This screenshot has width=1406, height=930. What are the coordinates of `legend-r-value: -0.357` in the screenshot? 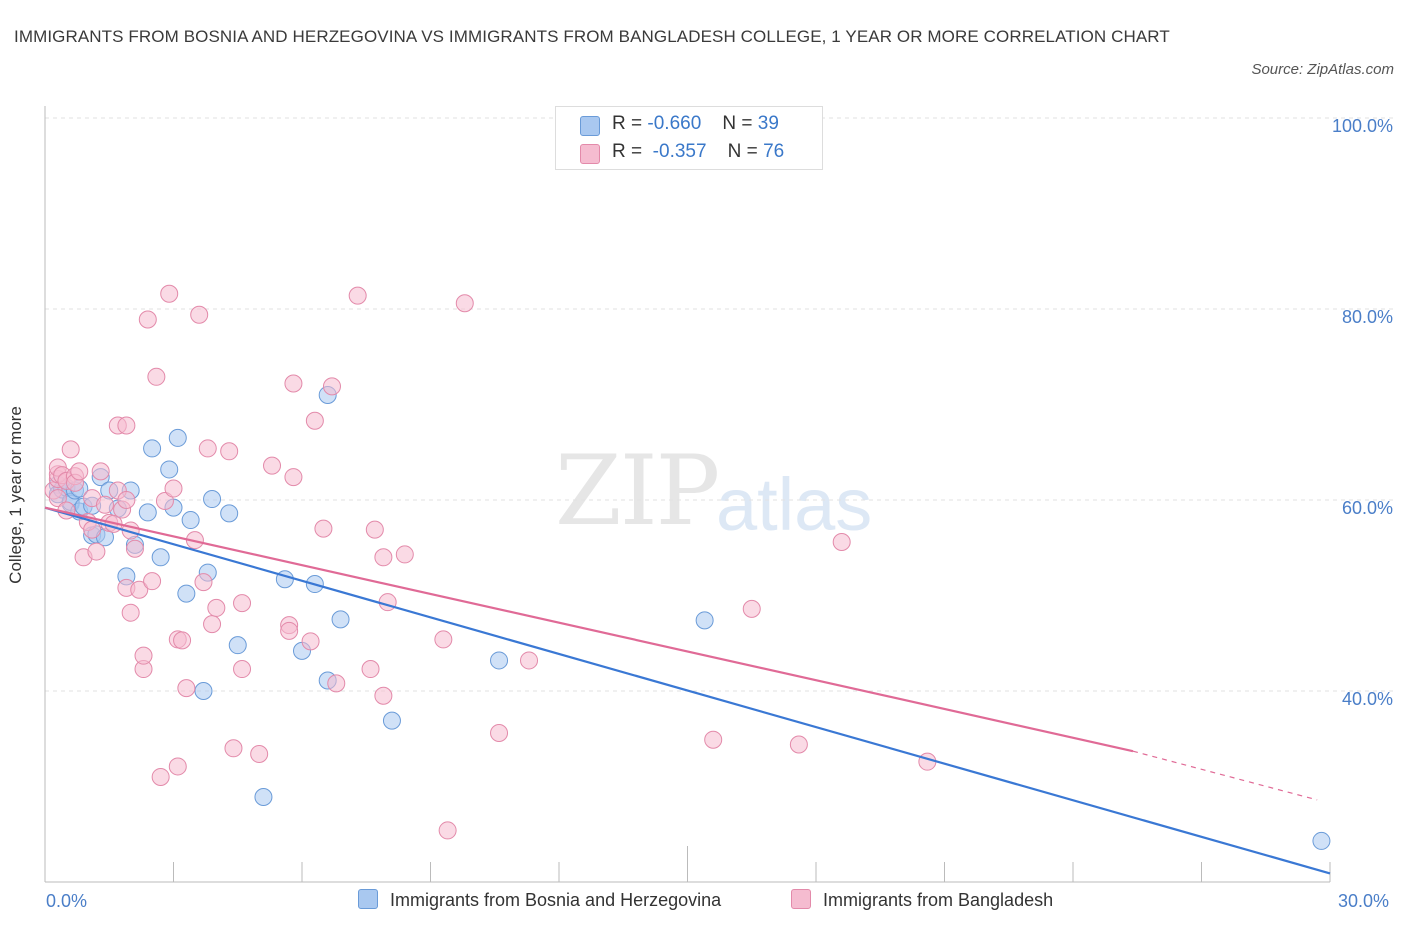 It's located at (679, 151).